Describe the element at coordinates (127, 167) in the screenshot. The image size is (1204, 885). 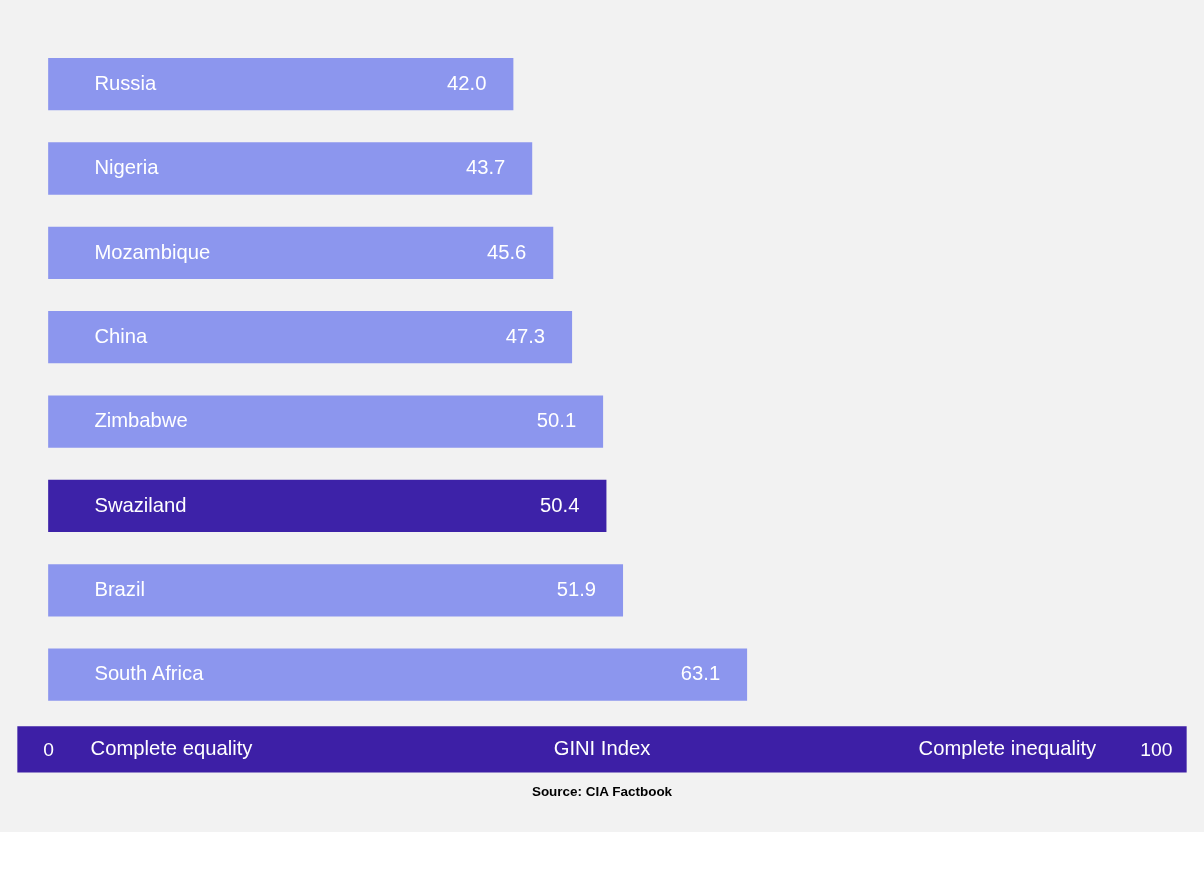
I see `y-tick-label: Nigeria` at that location.